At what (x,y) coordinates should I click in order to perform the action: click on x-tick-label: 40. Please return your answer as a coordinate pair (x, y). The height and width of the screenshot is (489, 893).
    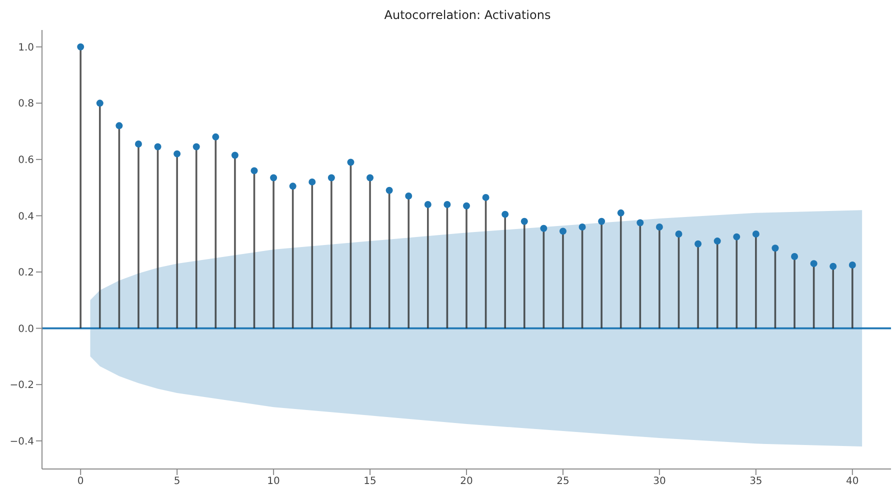
    Looking at the image, I should click on (852, 482).